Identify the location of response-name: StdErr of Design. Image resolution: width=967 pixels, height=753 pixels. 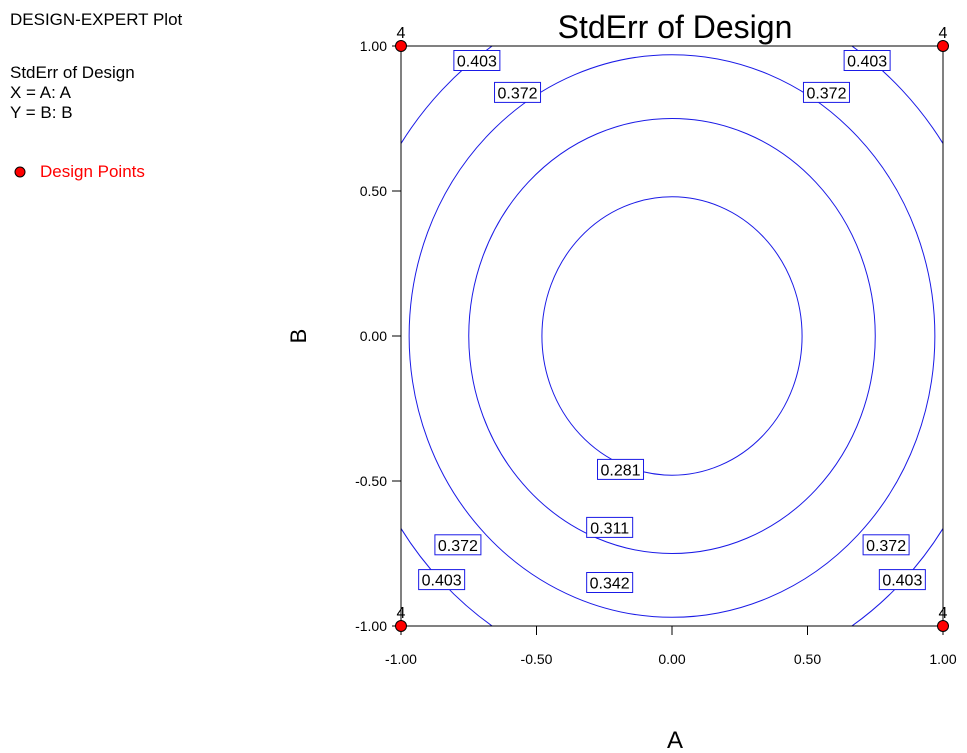
(72, 72).